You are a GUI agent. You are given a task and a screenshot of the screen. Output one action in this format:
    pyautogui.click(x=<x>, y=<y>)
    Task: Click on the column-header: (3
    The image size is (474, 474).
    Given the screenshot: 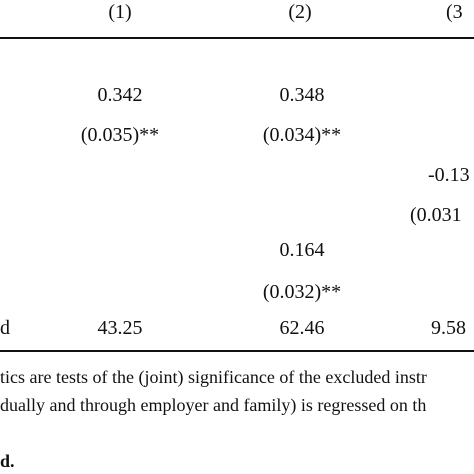 What is the action you would take?
    pyautogui.click(x=454, y=12)
    